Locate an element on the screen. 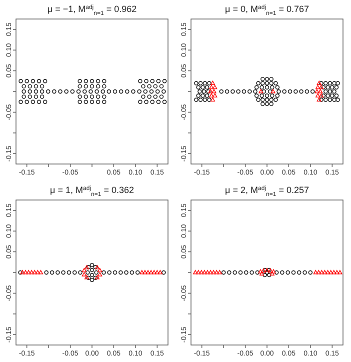  chart-title: μ = 2, M$^{adj}$$_{n=1}$ = 0.257 is located at coordinates (267, 191).